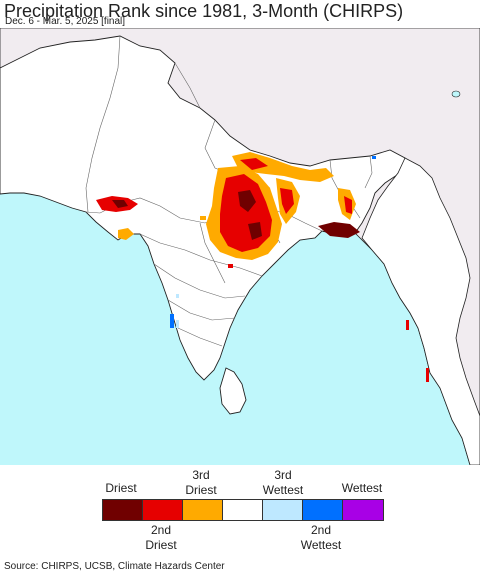 Image resolution: width=480 pixels, height=575 pixels. What do you see at coordinates (161, 537) in the screenshot?
I see `legend-label-2nd-driest: 2nd Driest` at bounding box center [161, 537].